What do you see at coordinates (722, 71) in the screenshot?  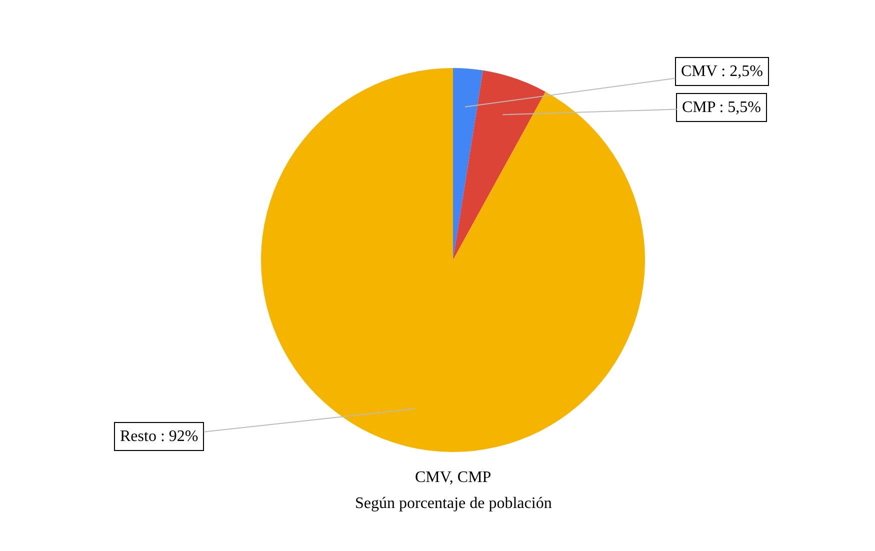 I see `slice-label: CMV : 2,5%` at bounding box center [722, 71].